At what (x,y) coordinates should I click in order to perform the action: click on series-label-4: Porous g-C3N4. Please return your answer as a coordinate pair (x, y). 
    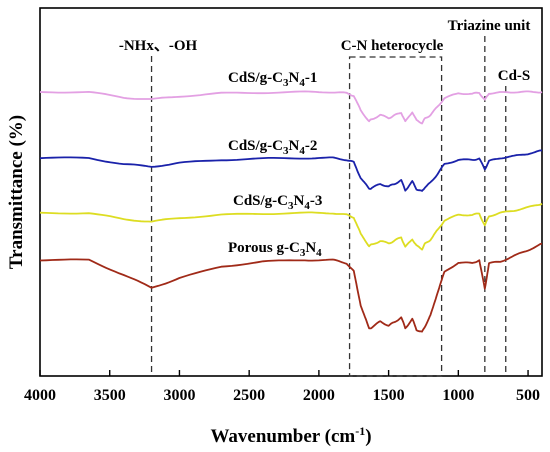
    Looking at the image, I should click on (275, 249).